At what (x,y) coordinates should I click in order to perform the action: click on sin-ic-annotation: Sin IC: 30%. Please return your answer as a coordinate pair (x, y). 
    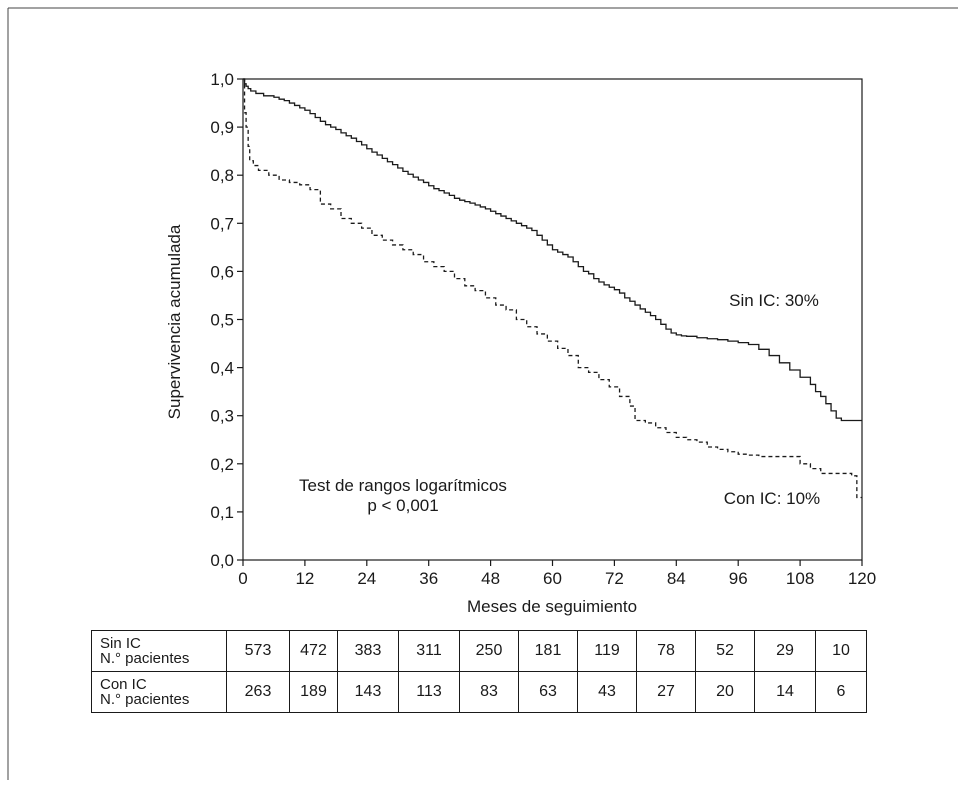
    Looking at the image, I should click on (774, 300).